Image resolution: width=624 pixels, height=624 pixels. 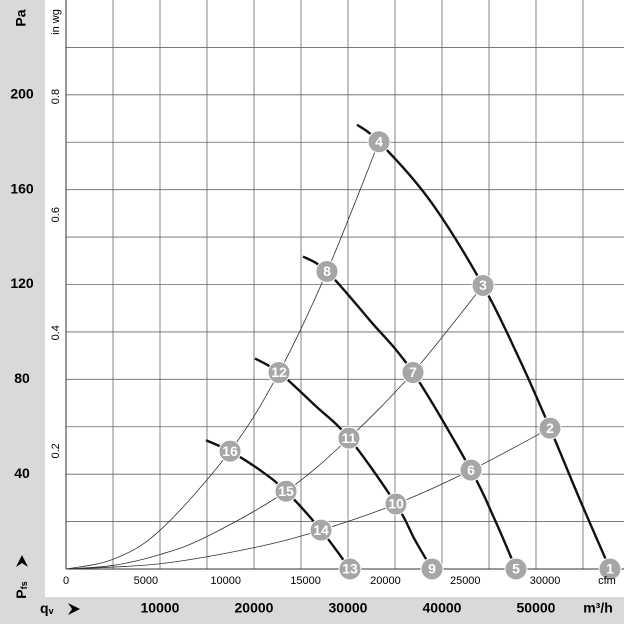 I want to click on point-label: 15, so click(x=286, y=491).